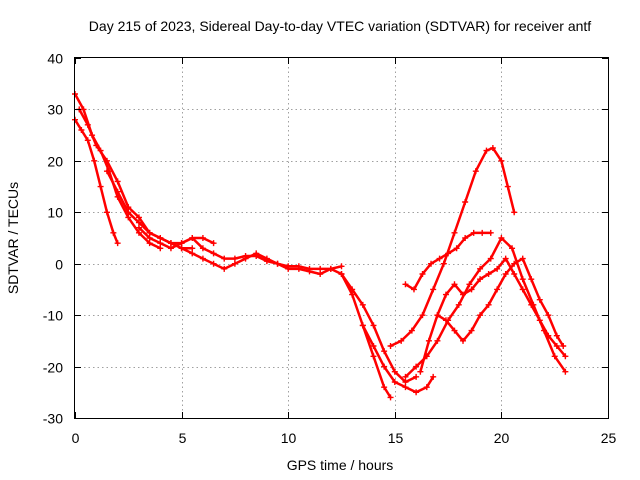 The height and width of the screenshot is (480, 640). I want to click on y-tick-label: -20, so click(53, 368).